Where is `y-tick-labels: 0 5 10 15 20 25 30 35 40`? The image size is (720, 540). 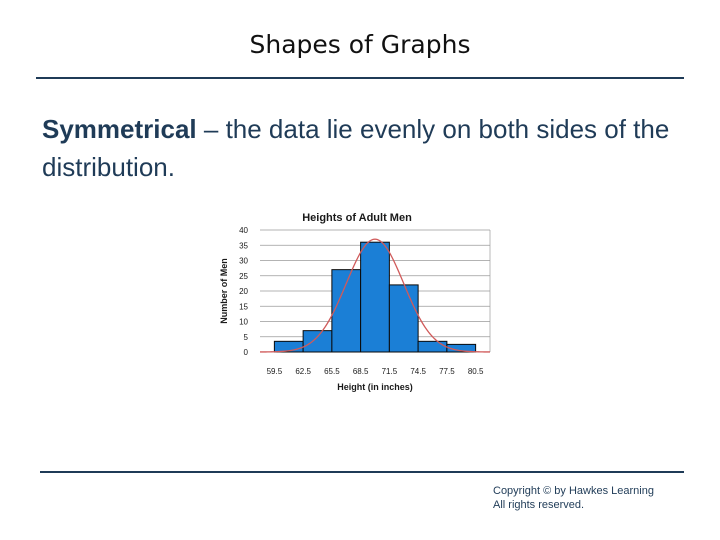
y-tick-labels: 0 5 10 15 20 25 30 35 40 is located at coordinates (243, 291).